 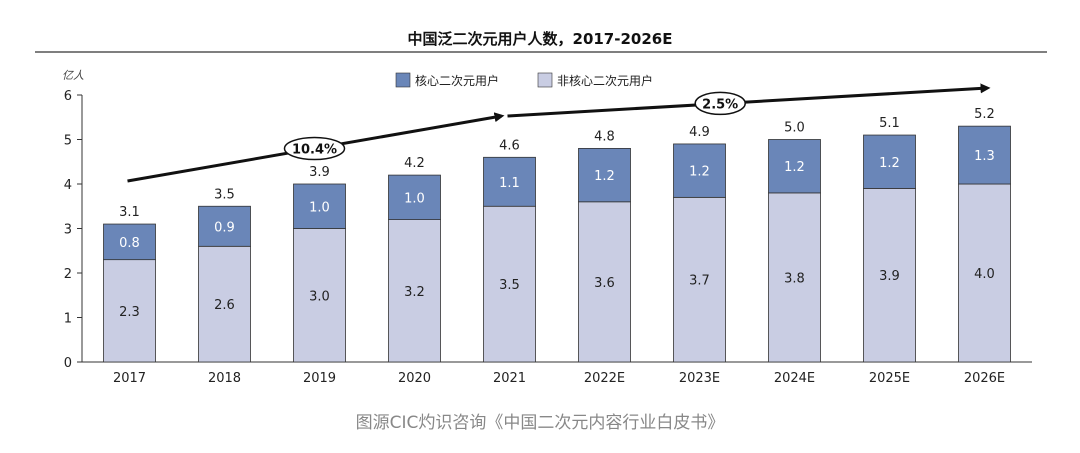 I want to click on legend-swatch-noncore, so click(x=545, y=80).